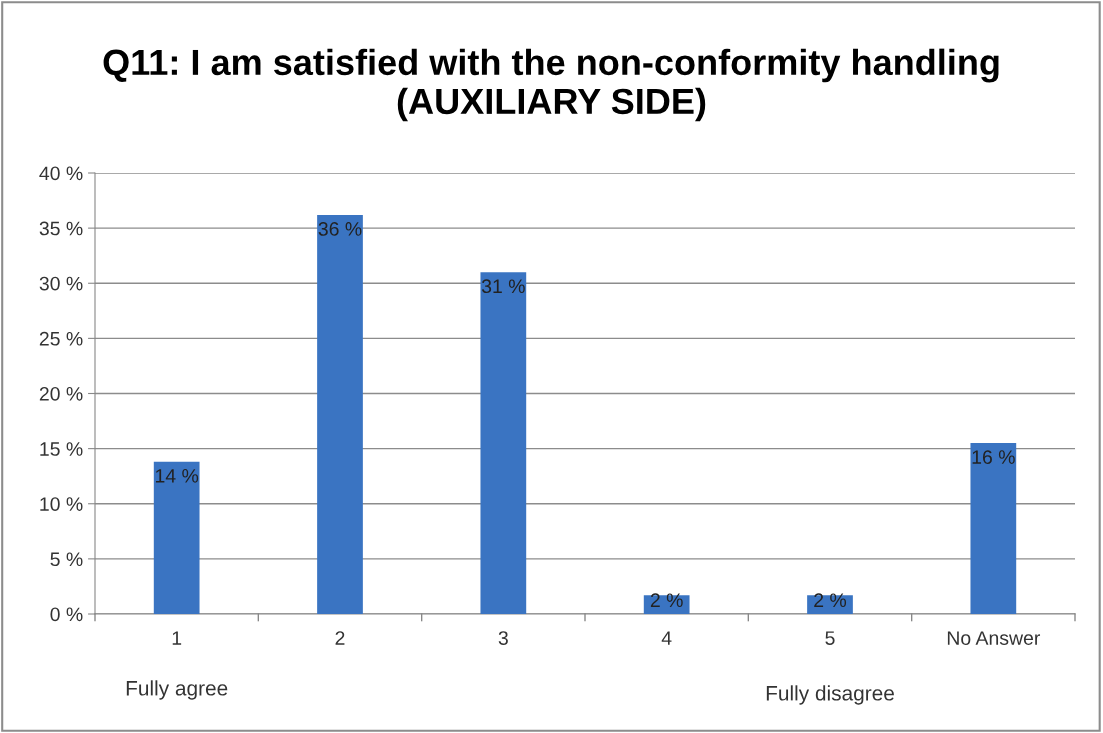 This screenshot has width=1103, height=733. Describe the element at coordinates (61, 173) in the screenshot. I see `y-tick-label: 40 %` at that location.